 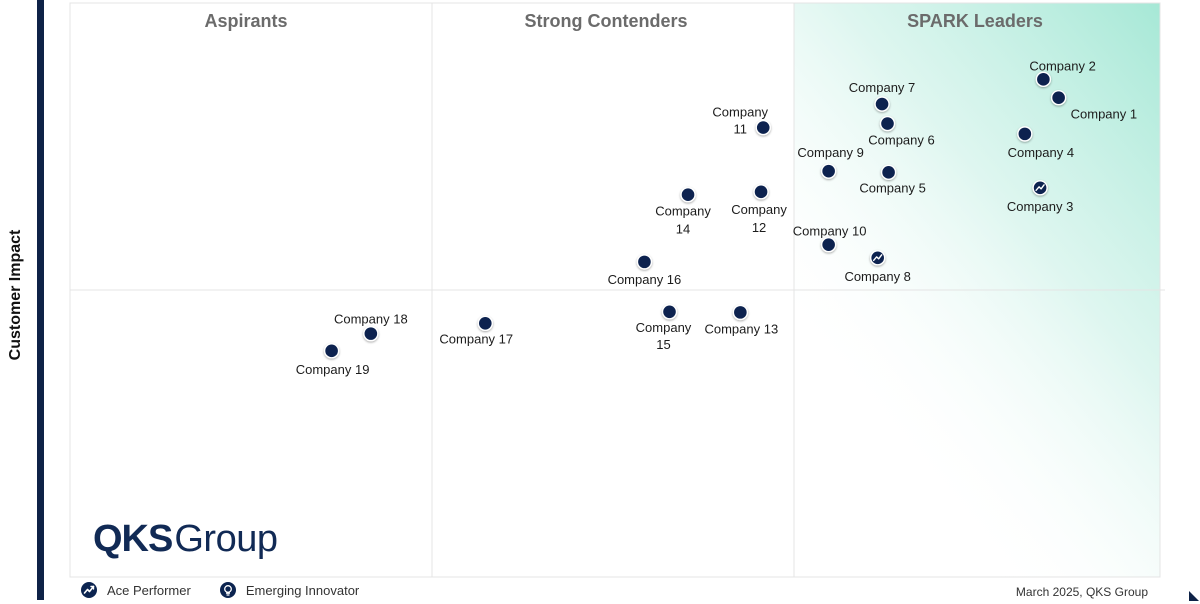 I want to click on point-company-9: Company 9, so click(x=830, y=162).